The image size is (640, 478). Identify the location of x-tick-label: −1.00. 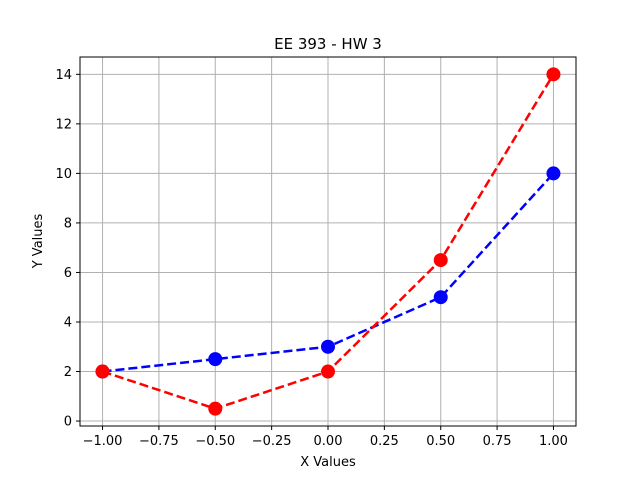
(103, 441).